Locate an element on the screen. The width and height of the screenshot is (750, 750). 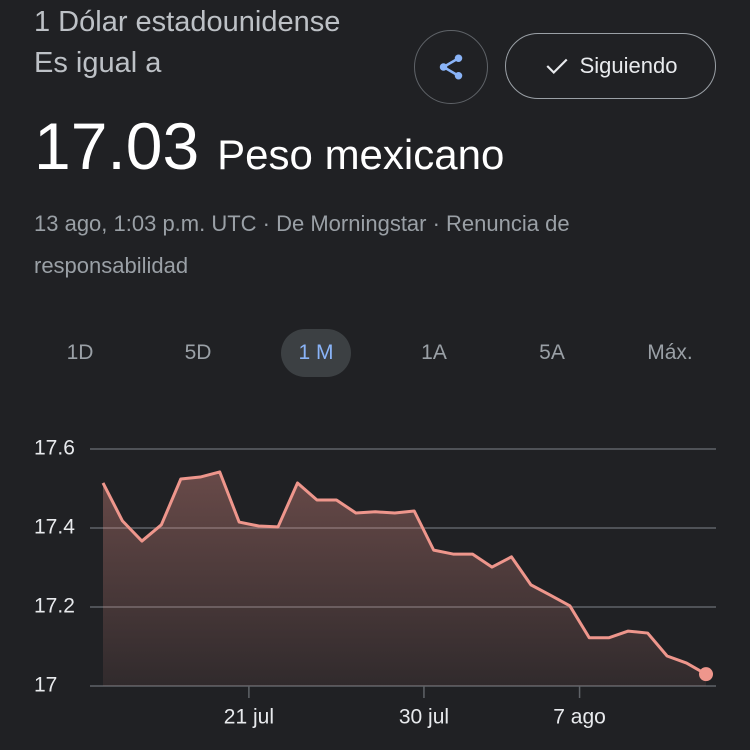
y-tick-label: 17.6 is located at coordinates (54, 448).